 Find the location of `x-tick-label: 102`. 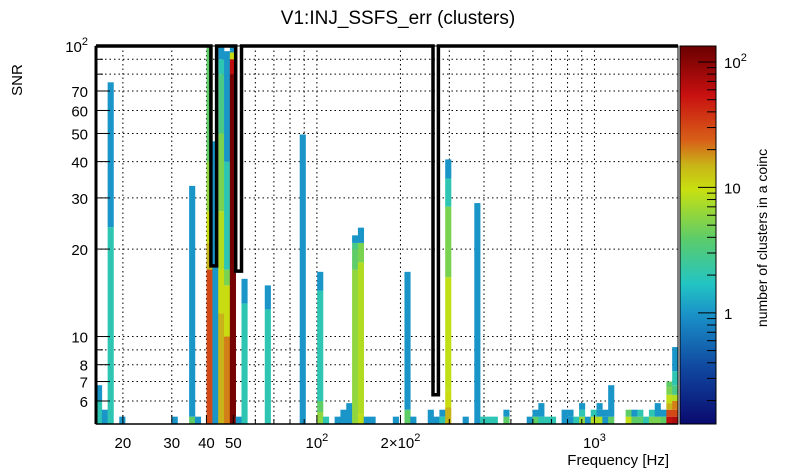

x-tick-label: 102 is located at coordinates (316, 442).